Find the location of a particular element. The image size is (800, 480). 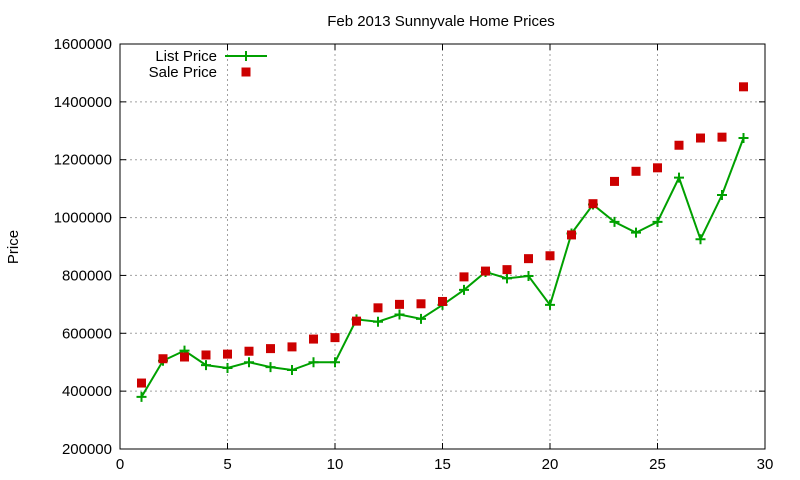

y-tick-label: 800000 is located at coordinates (87, 275).